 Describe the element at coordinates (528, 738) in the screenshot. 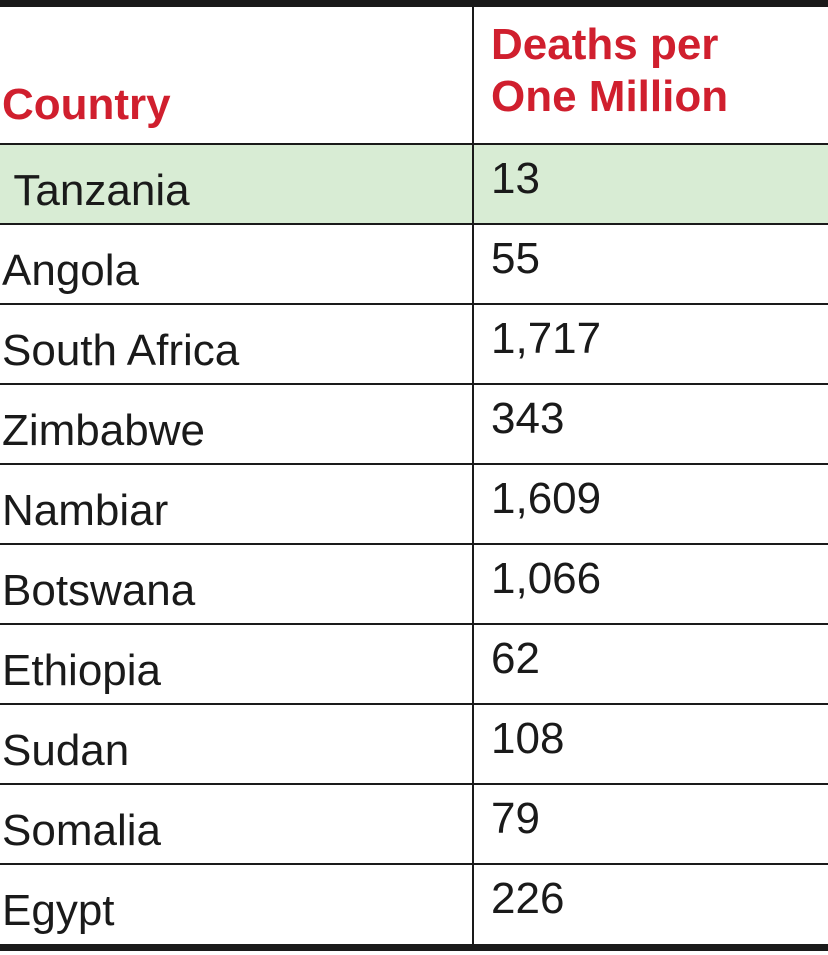

I see `deaths-value-cell: 108` at that location.